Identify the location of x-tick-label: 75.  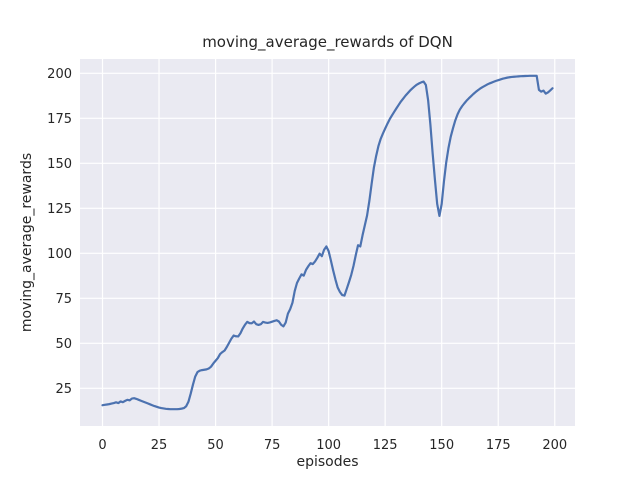
(272, 445).